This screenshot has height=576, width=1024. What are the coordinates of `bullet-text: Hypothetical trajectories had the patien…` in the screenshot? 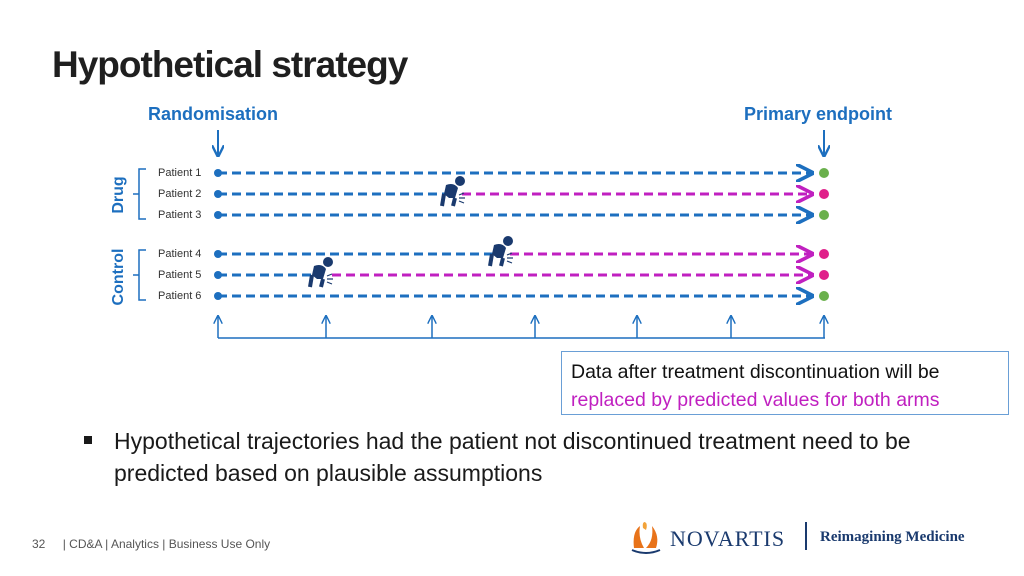 It's located at (512, 457).